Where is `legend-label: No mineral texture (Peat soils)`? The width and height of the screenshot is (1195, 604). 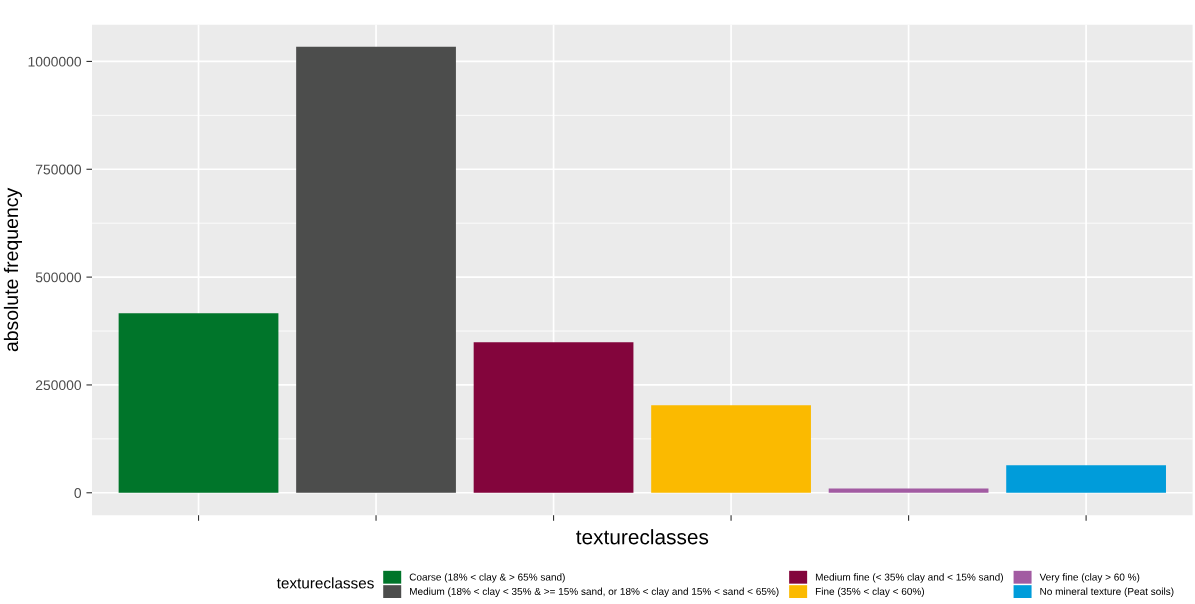 legend-label: No mineral texture (Peat soils) is located at coordinates (1107, 592).